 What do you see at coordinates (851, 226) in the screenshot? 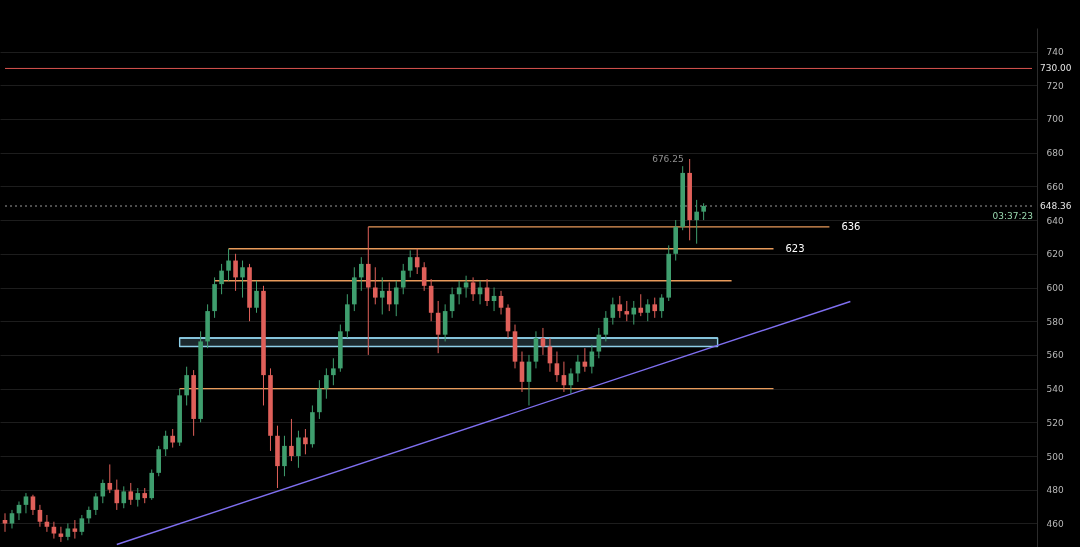
I see `series-label: 636` at bounding box center [851, 226].